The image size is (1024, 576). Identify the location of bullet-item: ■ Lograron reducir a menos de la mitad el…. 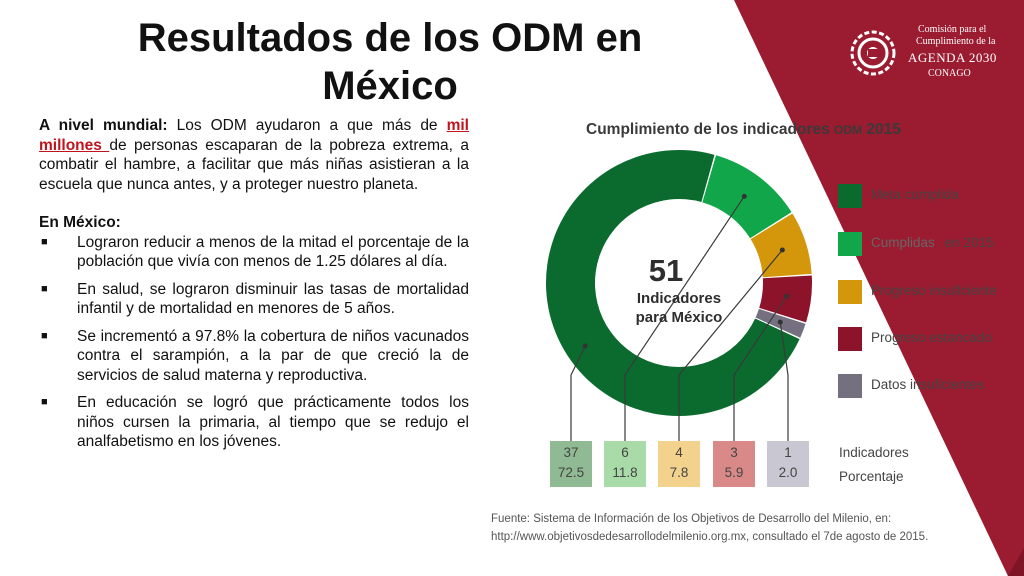
(254, 252).